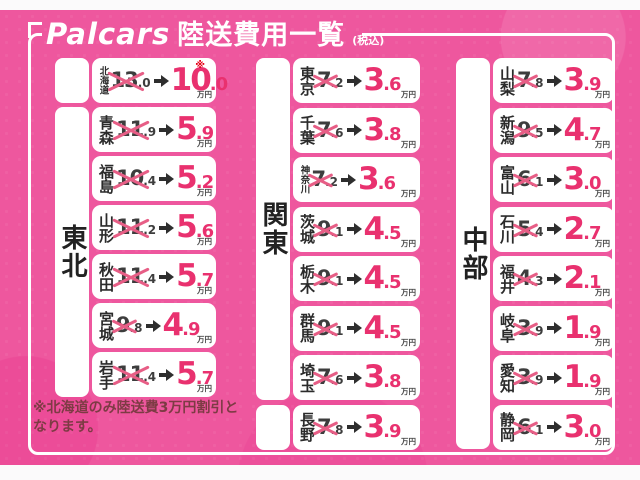 The image size is (640, 480). Describe the element at coordinates (507, 130) in the screenshot. I see `prefecture-name: 新潟` at that location.